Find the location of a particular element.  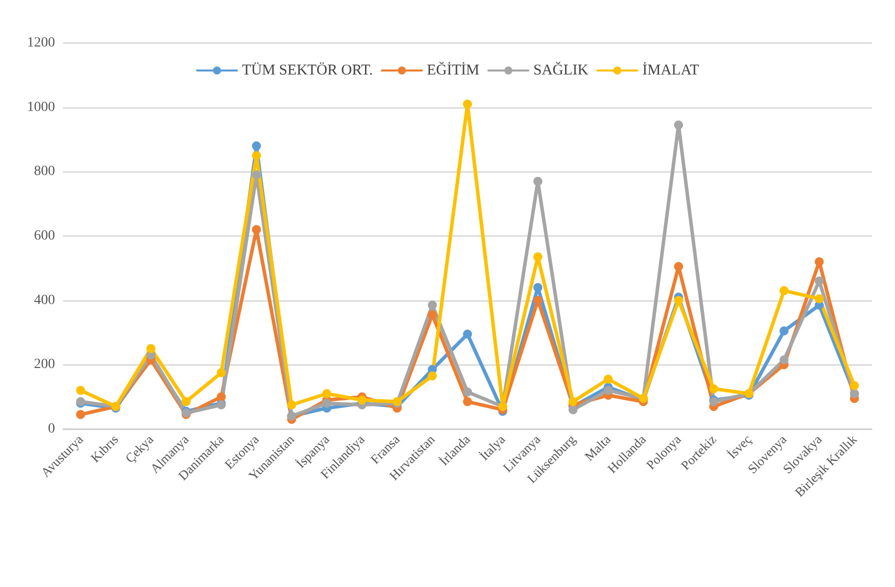

y-tick-label: 200 is located at coordinates (44, 364).